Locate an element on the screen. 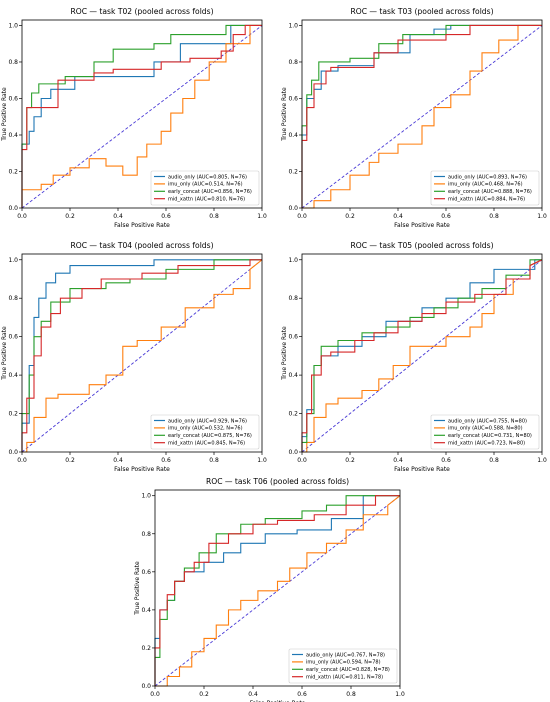  legend-entry-early_concat: early_concat (AUC=0.875, N=76) is located at coordinates (210, 436).